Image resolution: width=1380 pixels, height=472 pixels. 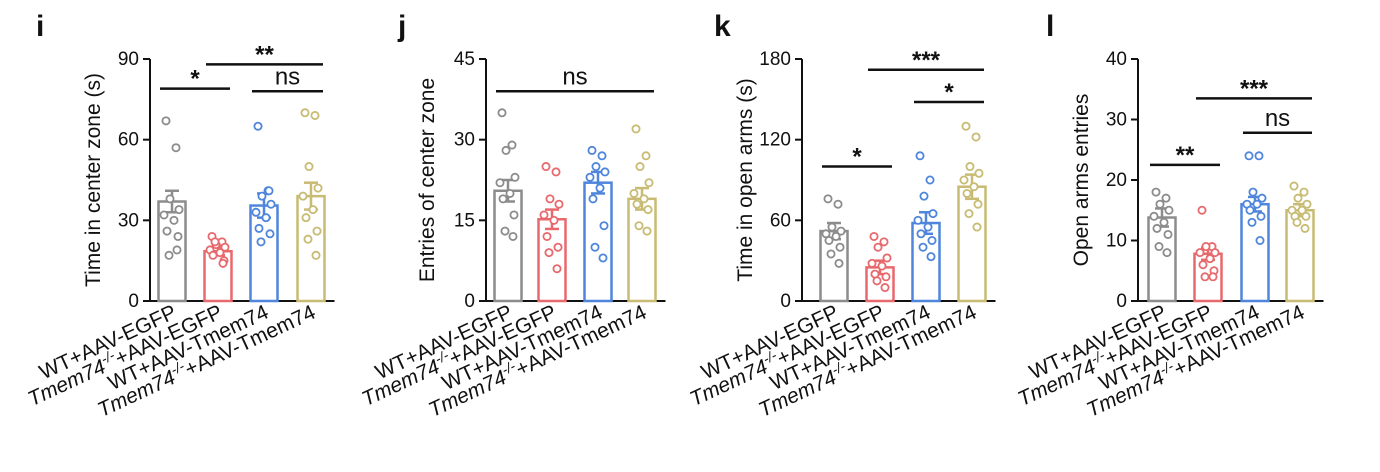 I want to click on significance-label: *, so click(x=857, y=157).